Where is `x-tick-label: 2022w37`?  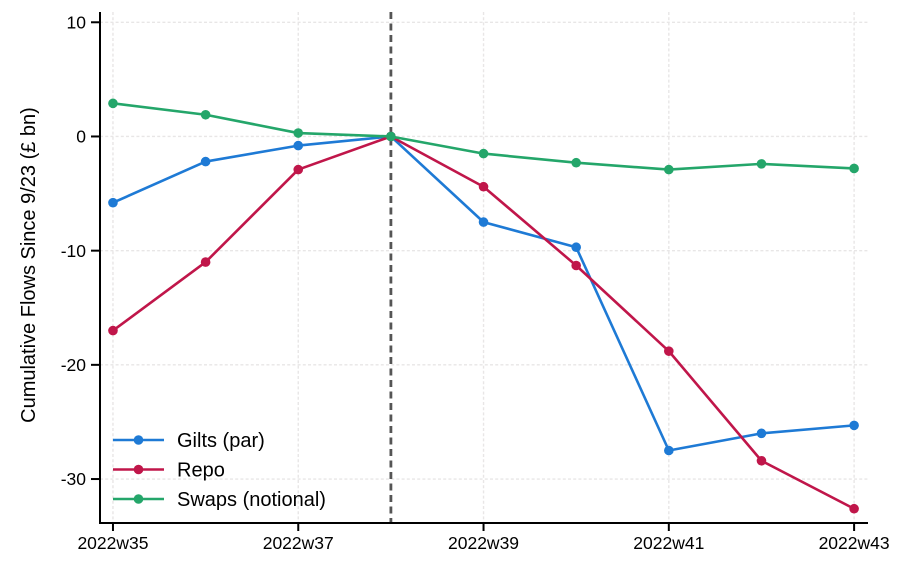
x-tick-label: 2022w37 is located at coordinates (298, 543).